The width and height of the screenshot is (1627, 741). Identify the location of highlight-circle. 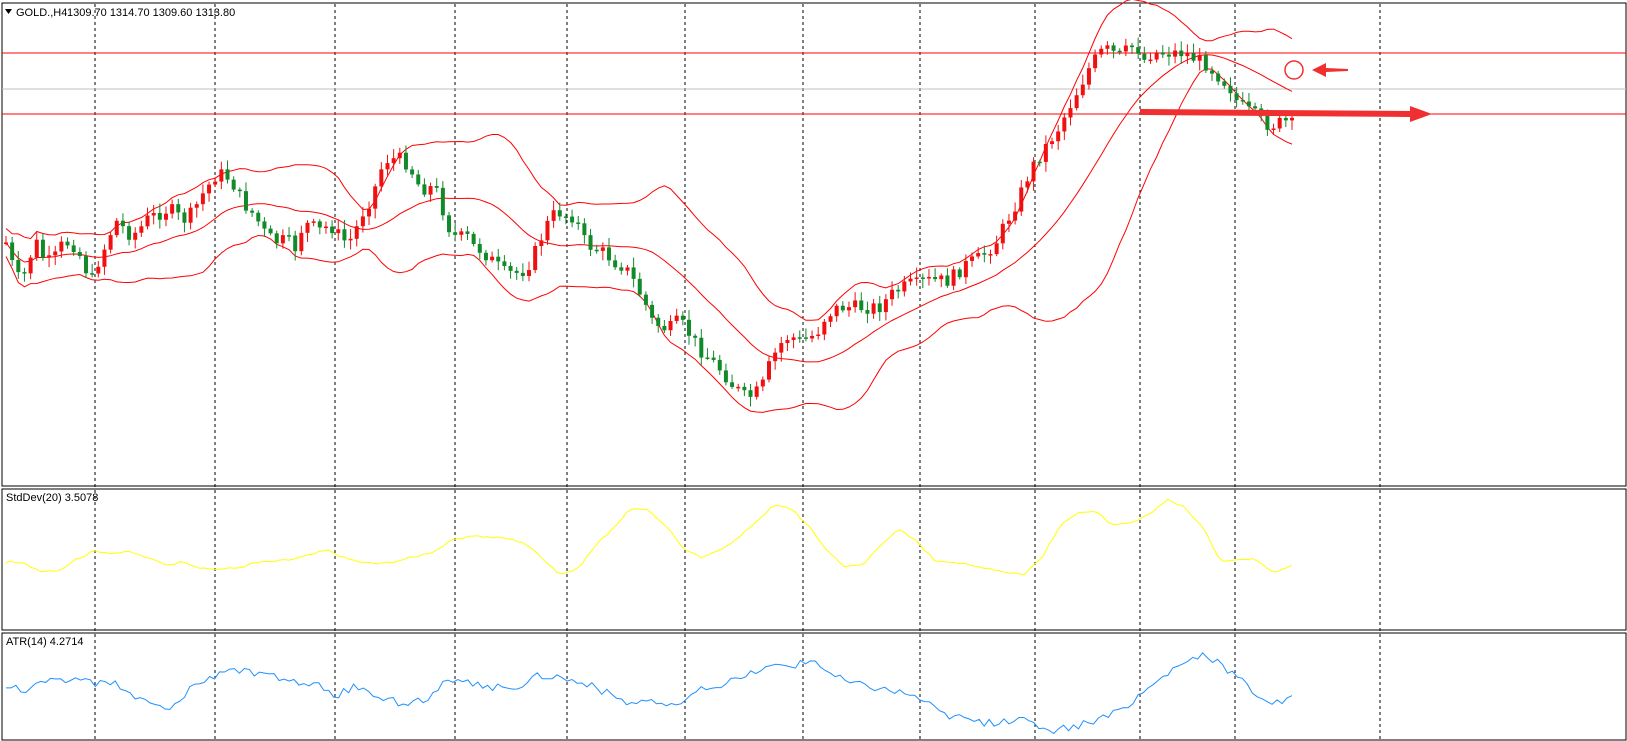
(1294, 70).